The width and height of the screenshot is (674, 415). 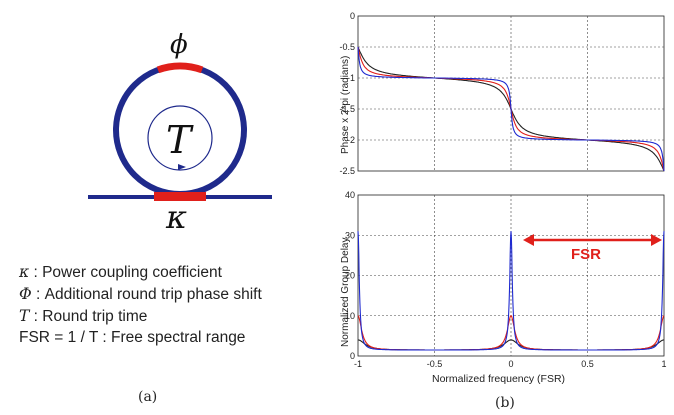 I want to click on coupling-symbol: κ, so click(x=176, y=217).